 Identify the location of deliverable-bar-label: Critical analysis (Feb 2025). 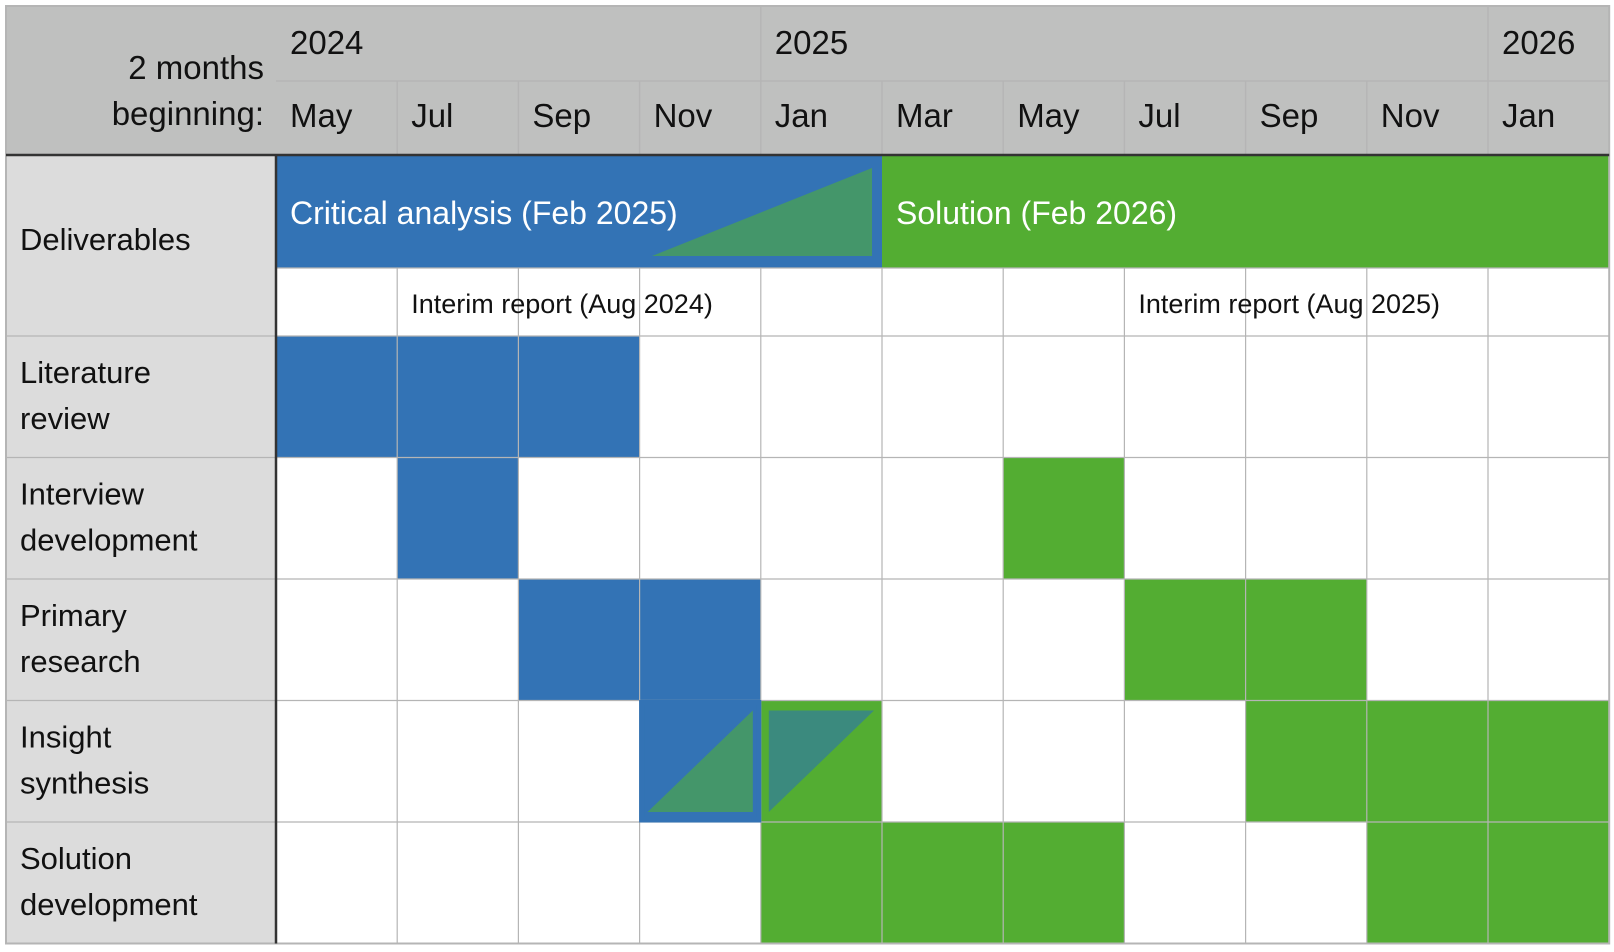
(484, 213).